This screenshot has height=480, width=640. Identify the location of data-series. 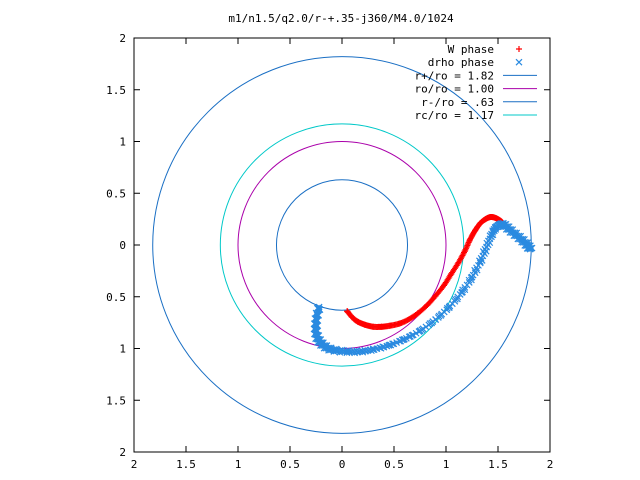
(423, 285).